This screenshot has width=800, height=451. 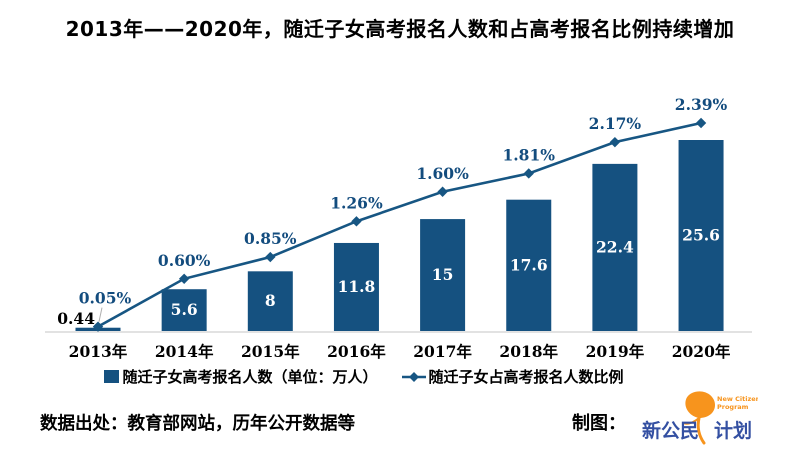 What do you see at coordinates (700, 404) in the screenshot?
I see `ginkgo-leaf-icon` at bounding box center [700, 404].